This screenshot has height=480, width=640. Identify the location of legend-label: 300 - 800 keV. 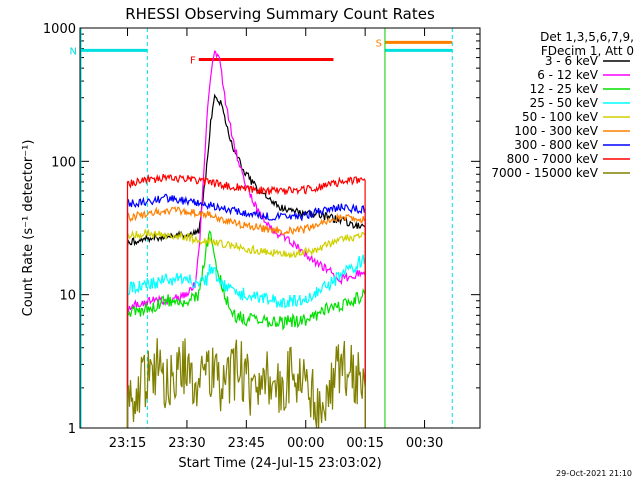
(556, 145).